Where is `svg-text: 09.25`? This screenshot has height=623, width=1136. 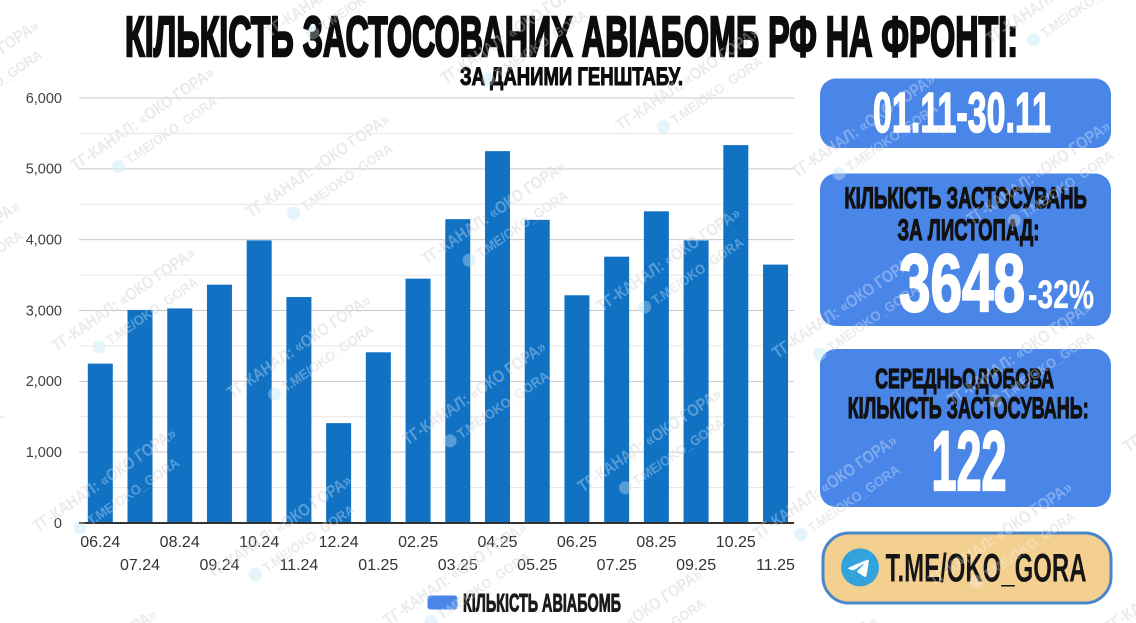 svg-text: 09.25 is located at coordinates (696, 565).